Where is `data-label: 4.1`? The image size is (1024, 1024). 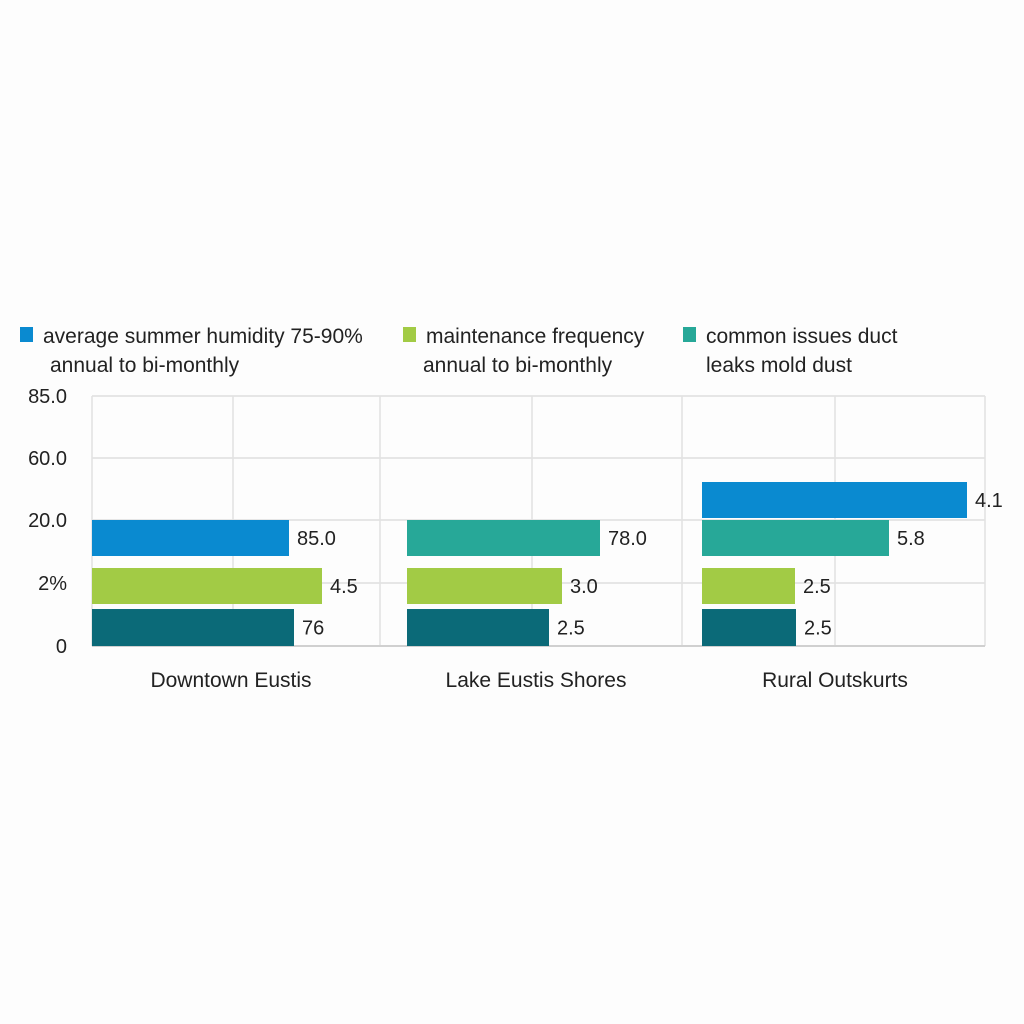 data-label: 4.1 is located at coordinates (989, 501).